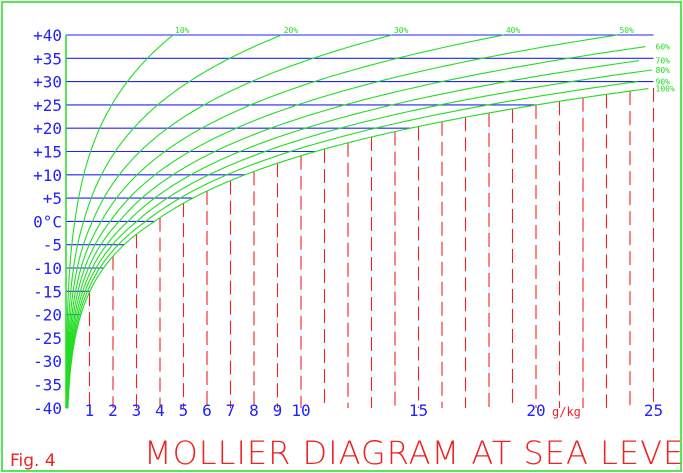 The height and width of the screenshot is (473, 683). What do you see at coordinates (374, 410) in the screenshot?
I see `x-tick-labels: 1 2 3 4 5 6 7 8 9 10 15 20 25` at bounding box center [374, 410].